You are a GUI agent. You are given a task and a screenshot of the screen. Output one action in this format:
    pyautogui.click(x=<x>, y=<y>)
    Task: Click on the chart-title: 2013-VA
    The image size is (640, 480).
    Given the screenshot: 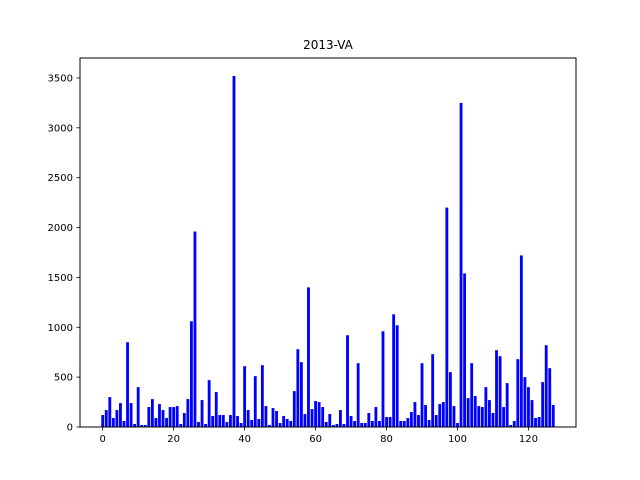 What is the action you would take?
    pyautogui.click(x=328, y=45)
    